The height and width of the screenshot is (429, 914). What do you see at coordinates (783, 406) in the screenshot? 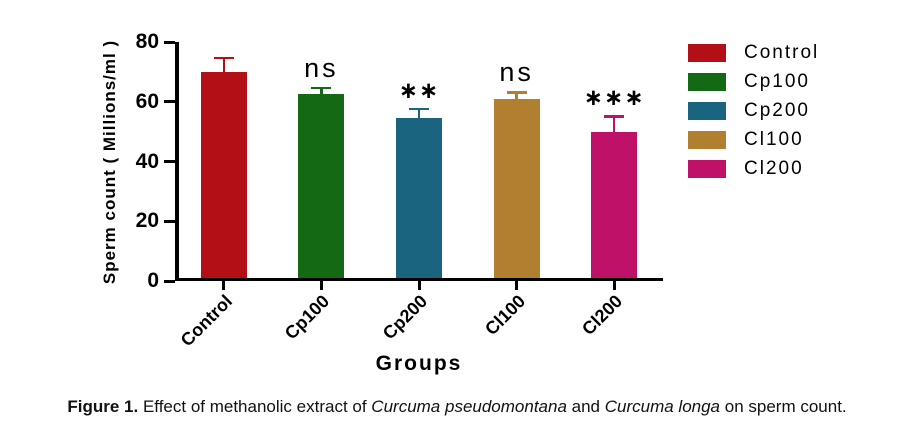
I see `caption-text: on sperm count.` at bounding box center [783, 406].